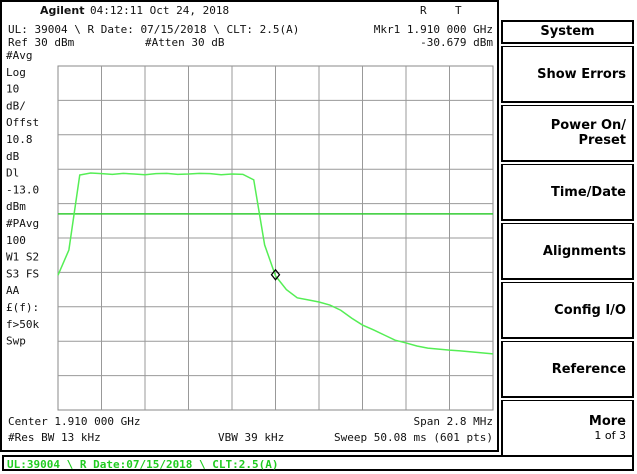 The height and width of the screenshot is (474, 637). What do you see at coordinates (19, 55) in the screenshot?
I see `side-label: #Avg` at bounding box center [19, 55].